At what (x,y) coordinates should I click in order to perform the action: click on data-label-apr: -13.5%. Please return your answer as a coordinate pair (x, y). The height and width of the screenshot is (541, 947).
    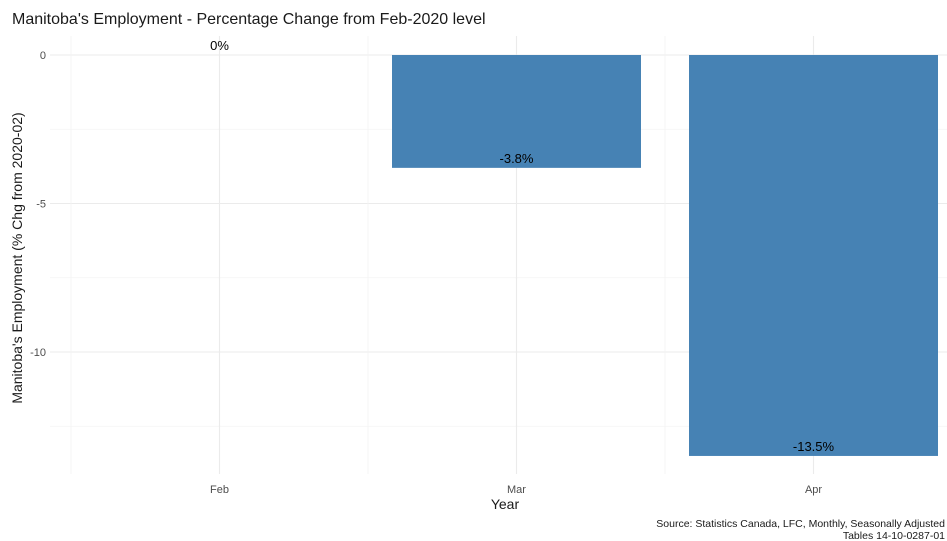
    Looking at the image, I should click on (814, 446).